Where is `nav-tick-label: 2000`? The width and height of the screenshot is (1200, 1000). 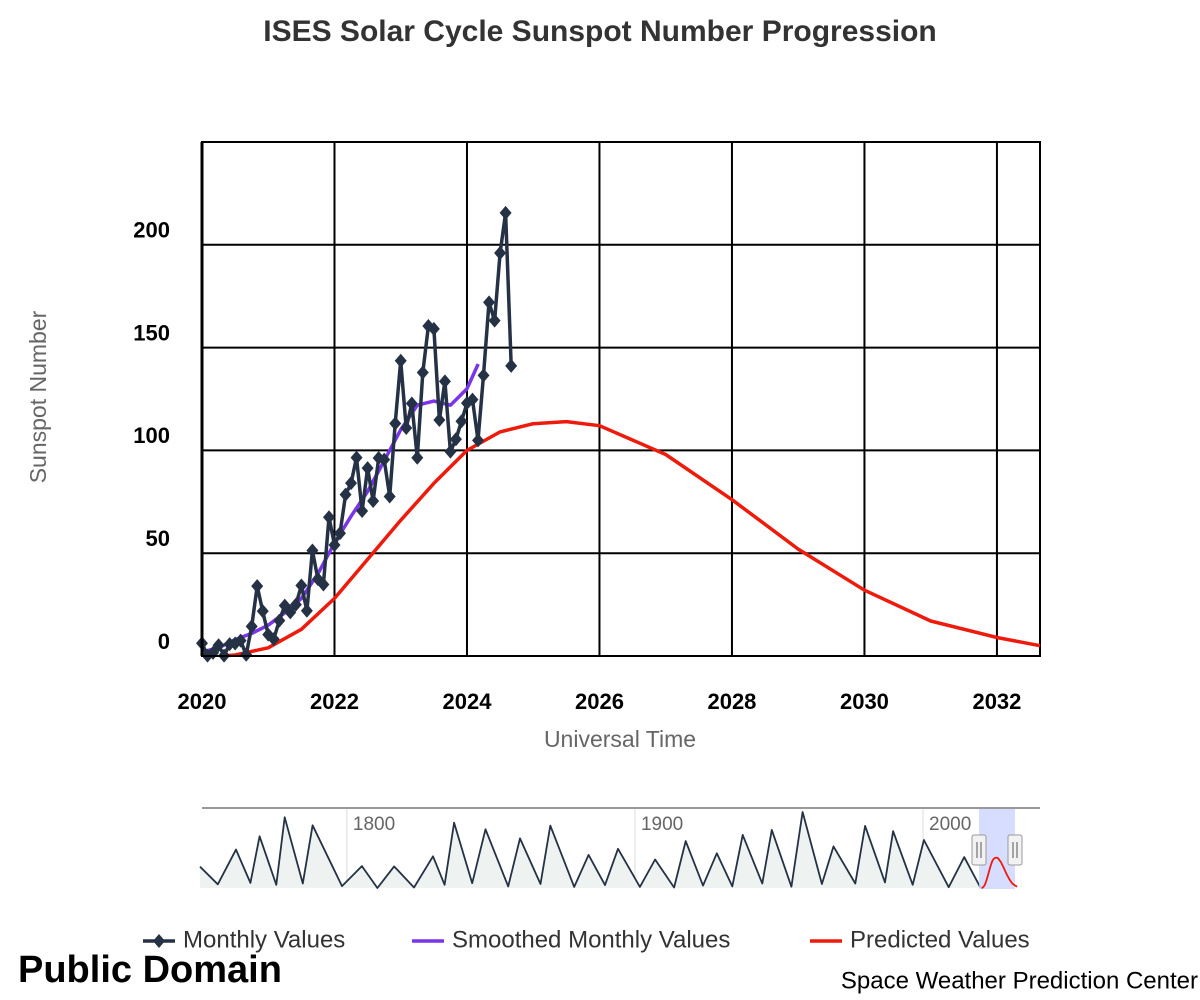 nav-tick-label: 2000 is located at coordinates (950, 824).